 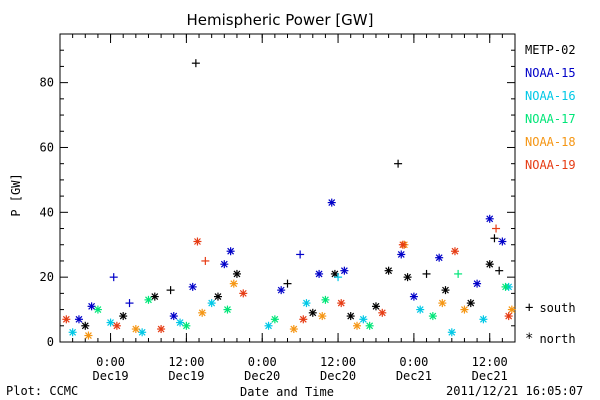 What do you see at coordinates (557, 339) in the screenshot?
I see `marker-key-north-label: north` at bounding box center [557, 339].